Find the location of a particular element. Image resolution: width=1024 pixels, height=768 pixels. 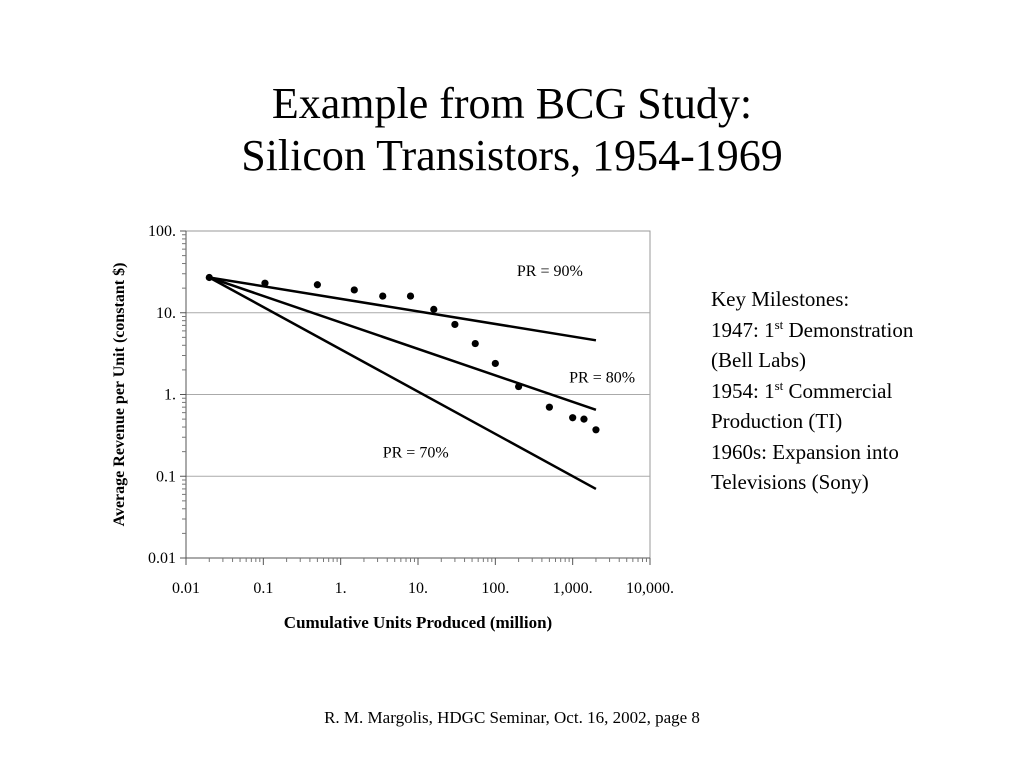

x-tick-label: 1,000. is located at coordinates (573, 588).